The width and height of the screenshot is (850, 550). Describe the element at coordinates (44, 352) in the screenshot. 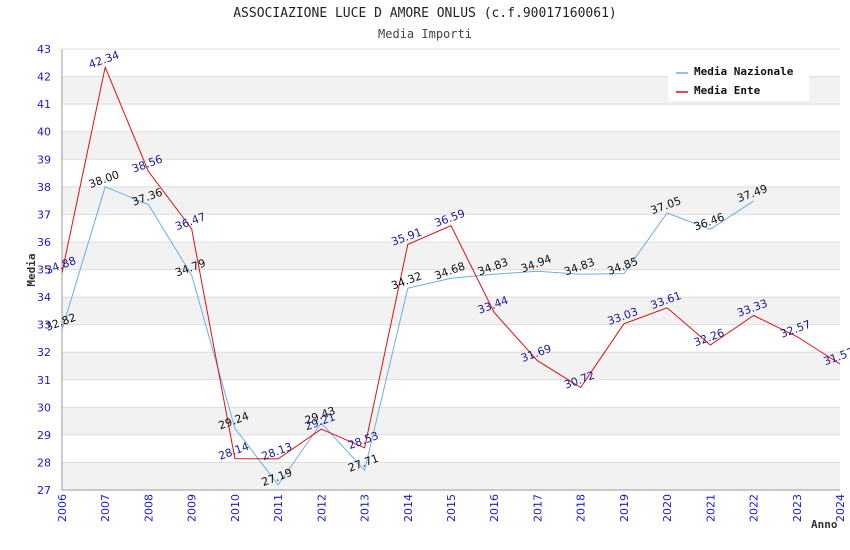

I see `y-tick-label: 32` at that location.